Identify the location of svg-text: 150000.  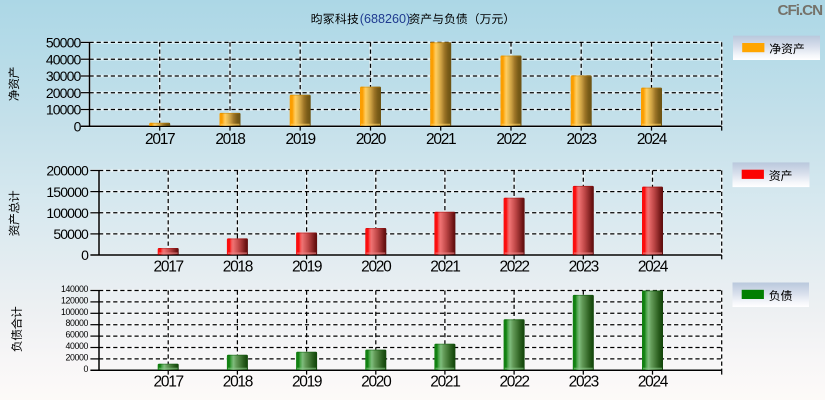
(67, 192).